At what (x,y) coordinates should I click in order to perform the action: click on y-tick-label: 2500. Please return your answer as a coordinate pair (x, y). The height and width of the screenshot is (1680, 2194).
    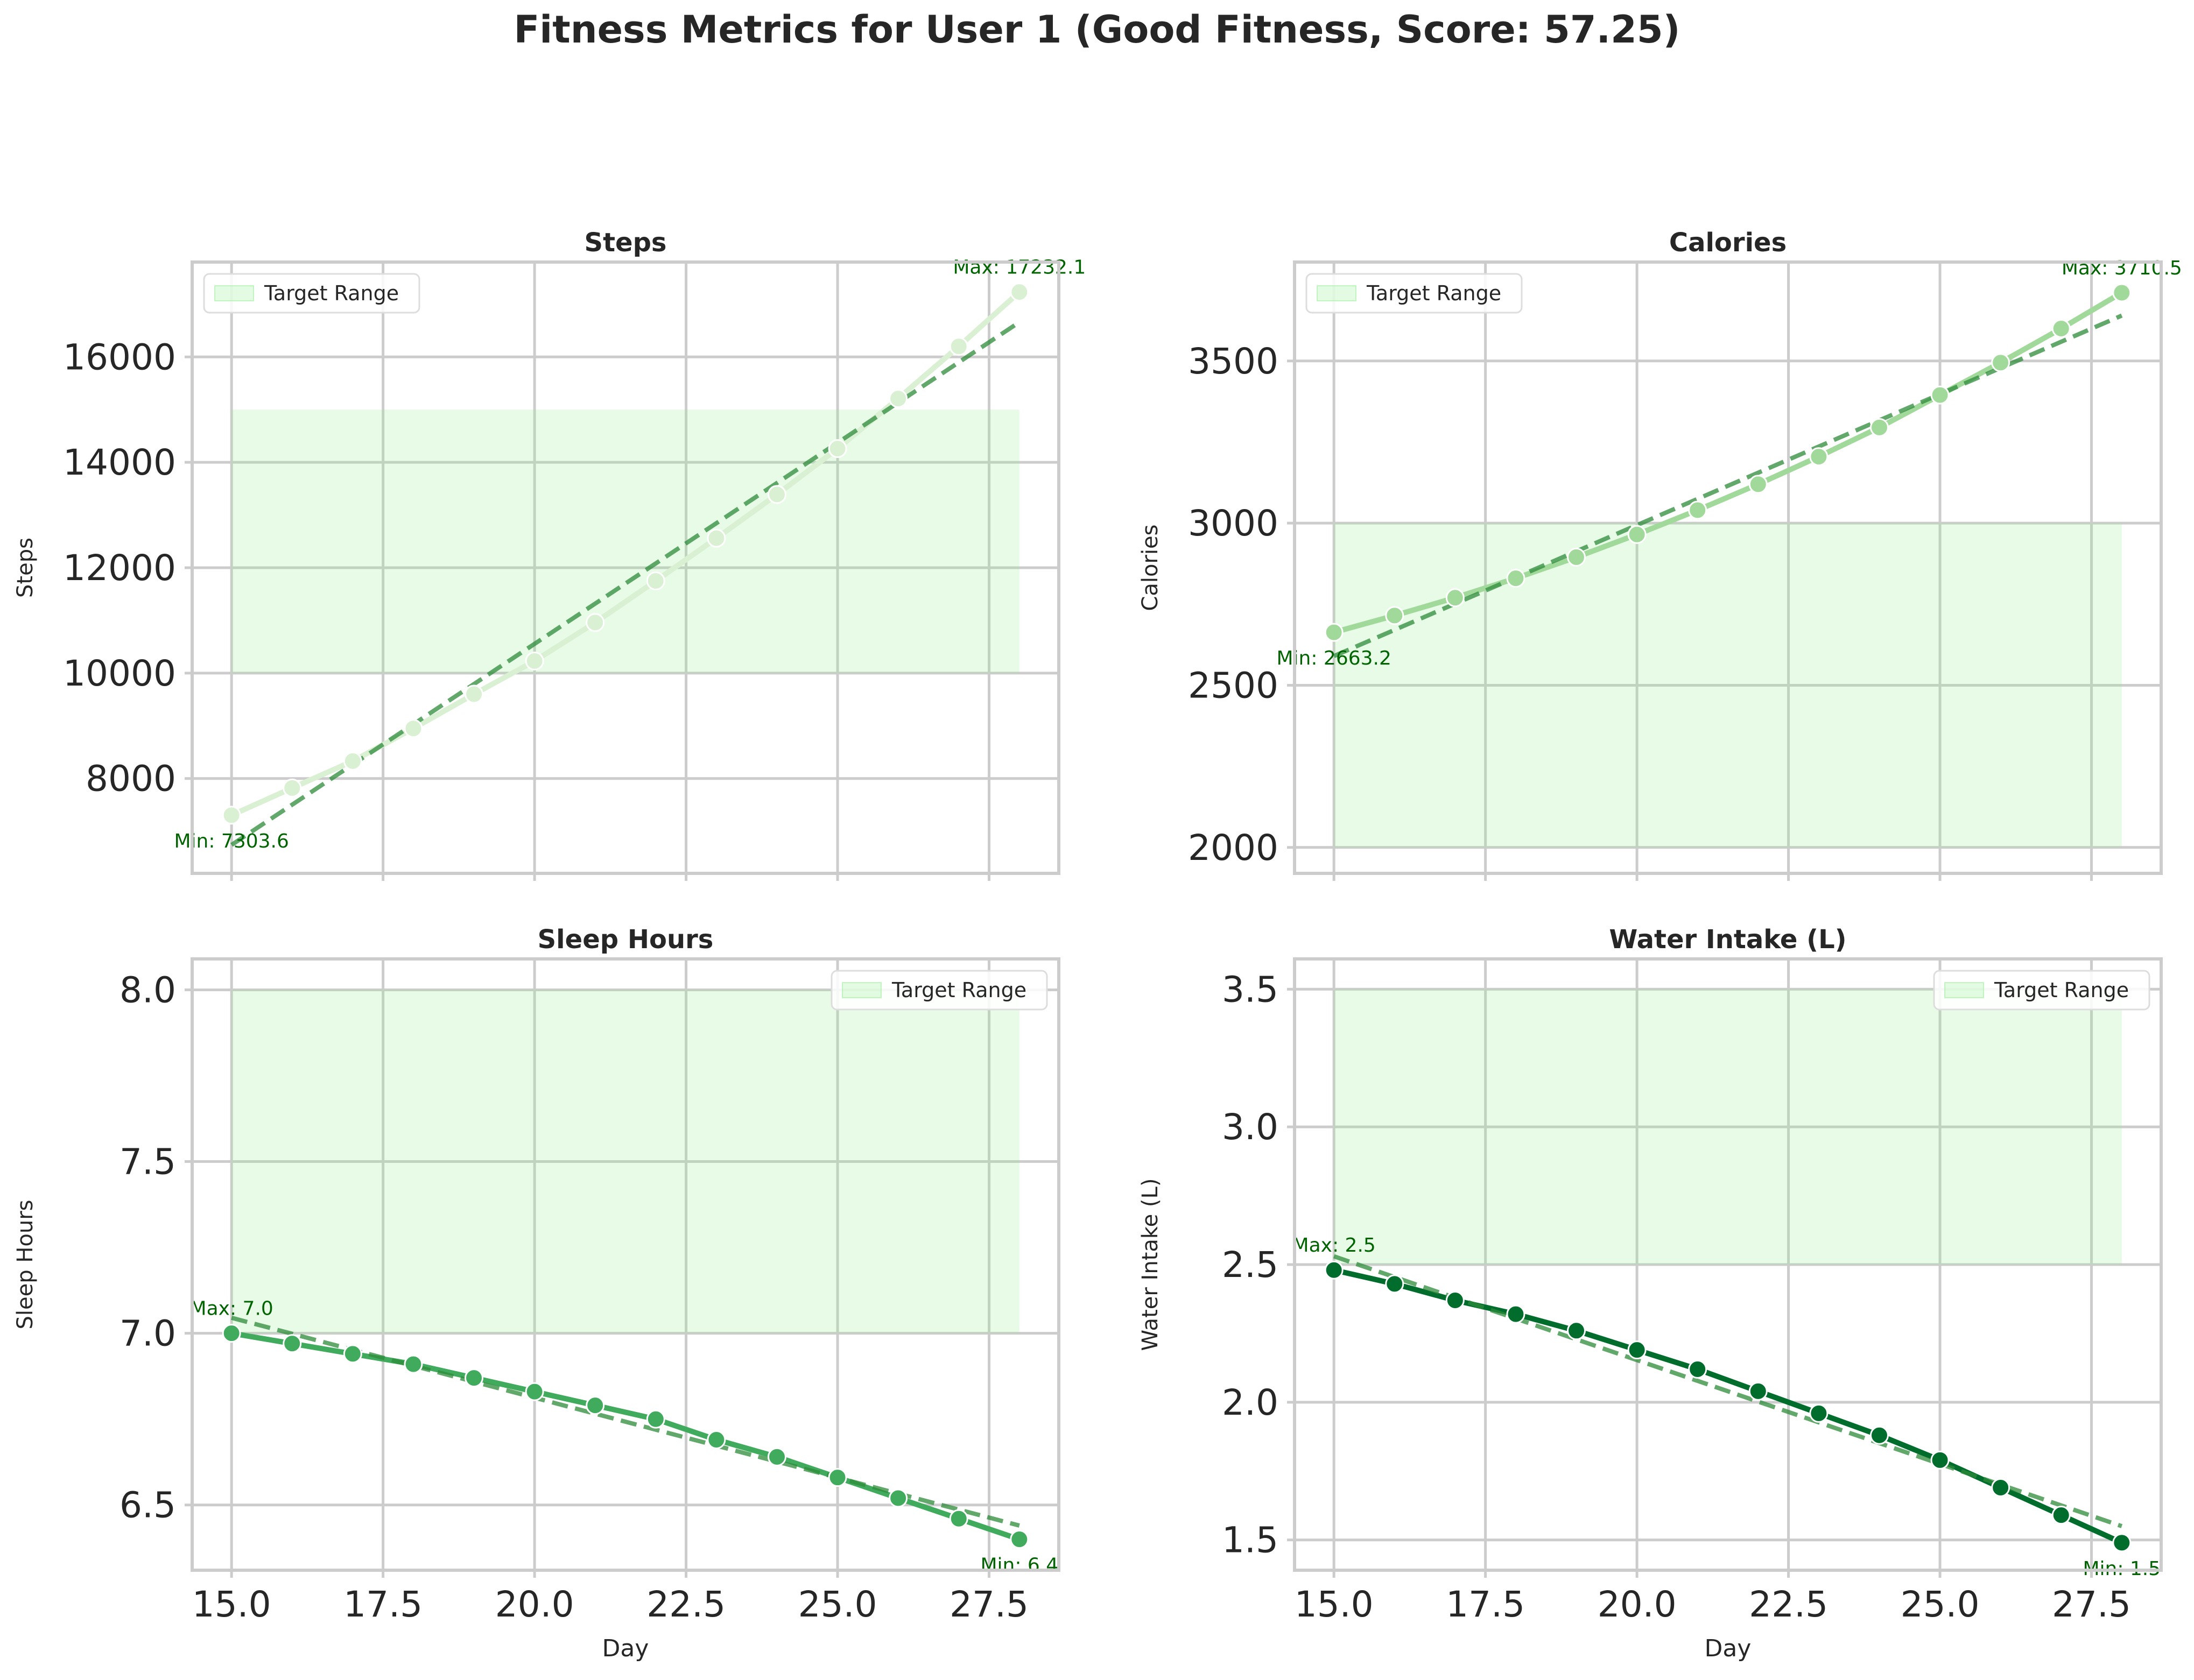
    Looking at the image, I should click on (1233, 685).